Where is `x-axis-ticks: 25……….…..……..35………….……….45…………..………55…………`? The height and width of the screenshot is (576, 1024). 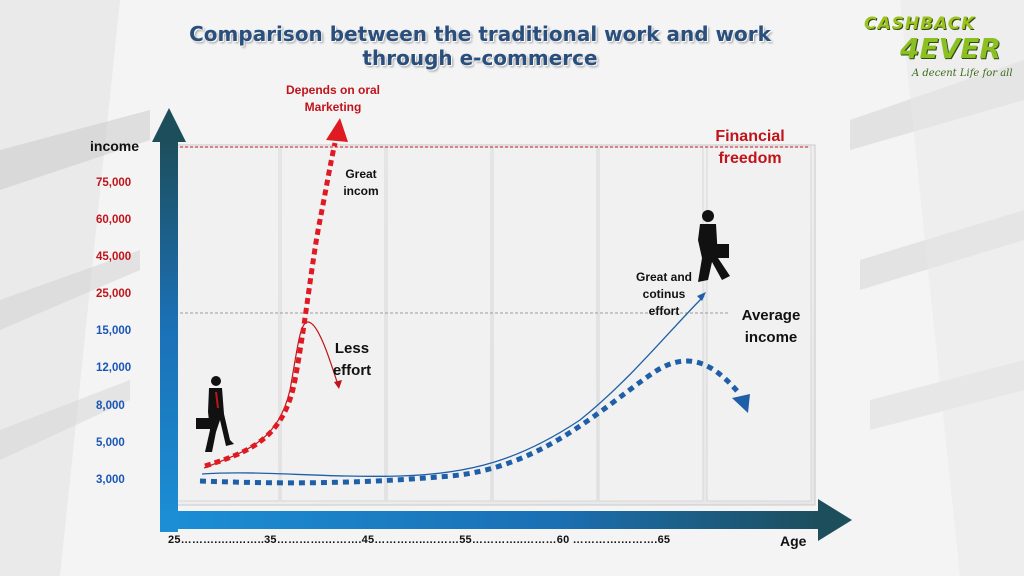
x-axis-ticks: 25……….…..……..35………….……….45…………..………55………… is located at coordinates (419, 540).